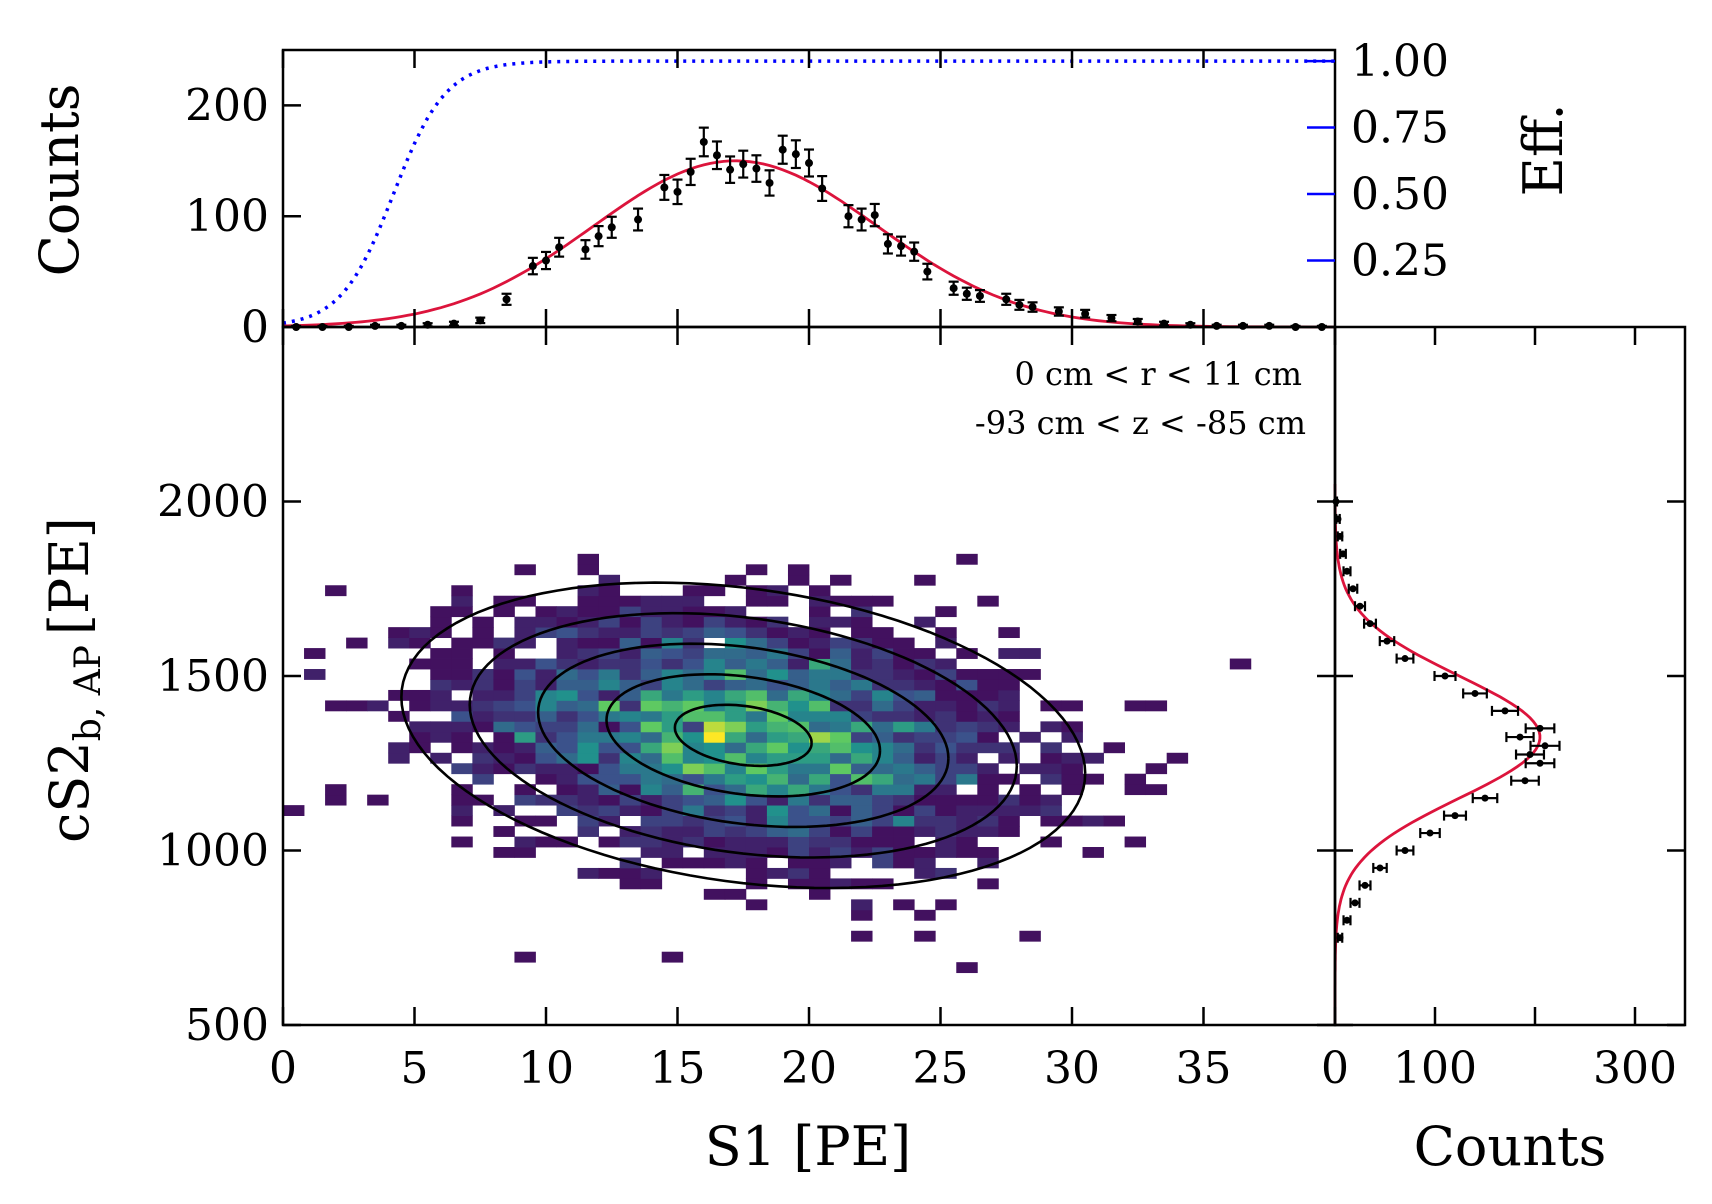 This screenshot has height=1204, width=1712. Describe the element at coordinates (1446, 754) in the screenshot. I see `right-panel-marks` at that location.